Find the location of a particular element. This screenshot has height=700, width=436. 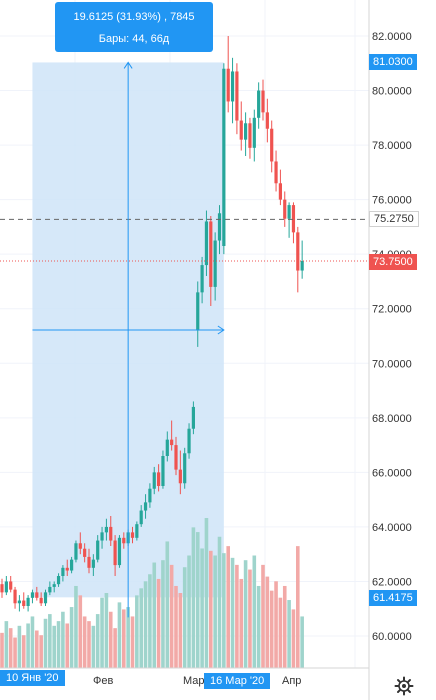

price-tick-label: 82.0000 is located at coordinates (392, 37).